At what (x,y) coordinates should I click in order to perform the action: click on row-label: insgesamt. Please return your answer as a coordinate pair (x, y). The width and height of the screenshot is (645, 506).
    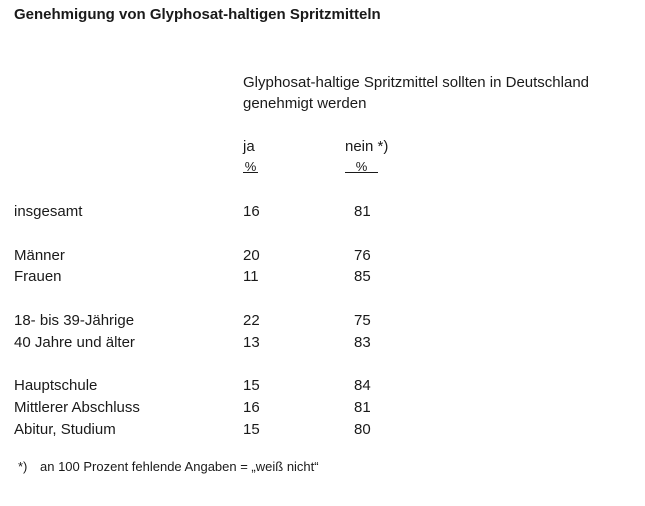
    Looking at the image, I should click on (48, 211).